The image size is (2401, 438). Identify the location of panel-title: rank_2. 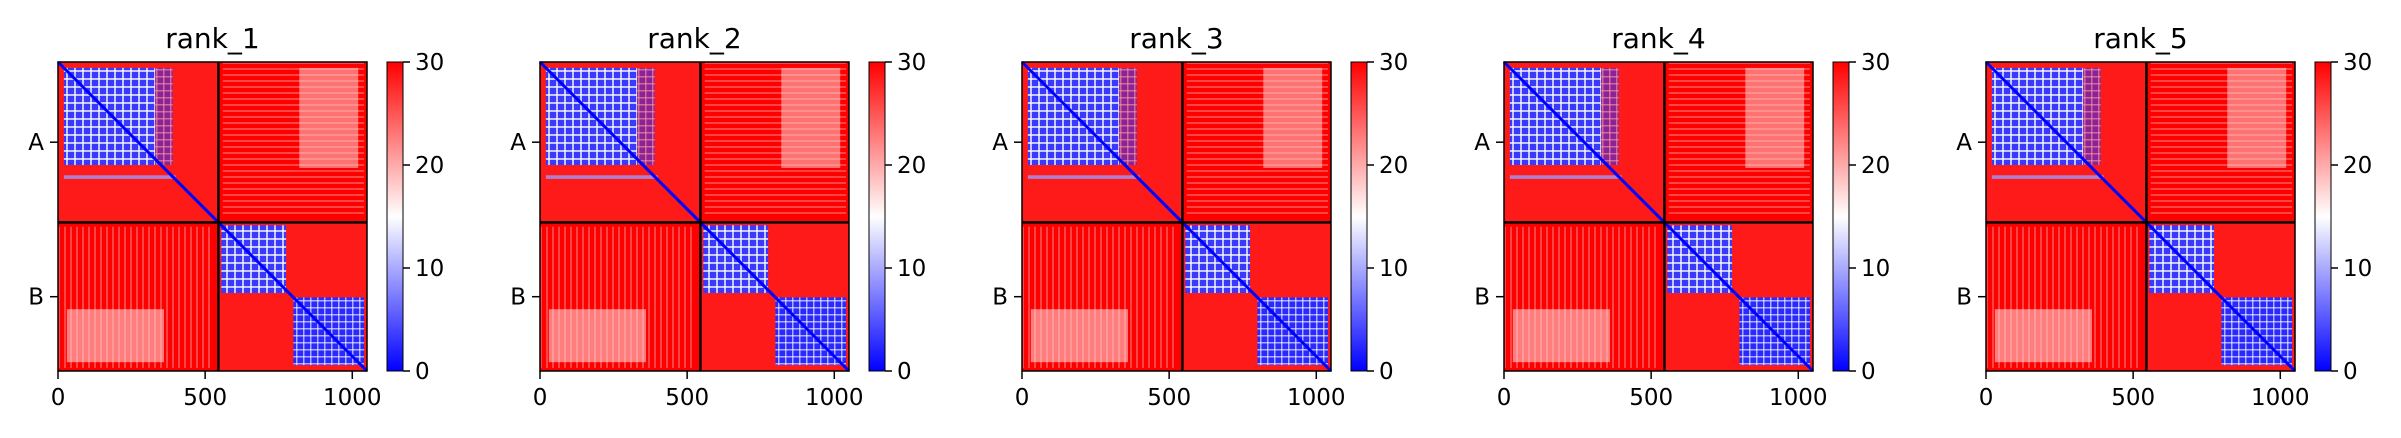
(694, 38).